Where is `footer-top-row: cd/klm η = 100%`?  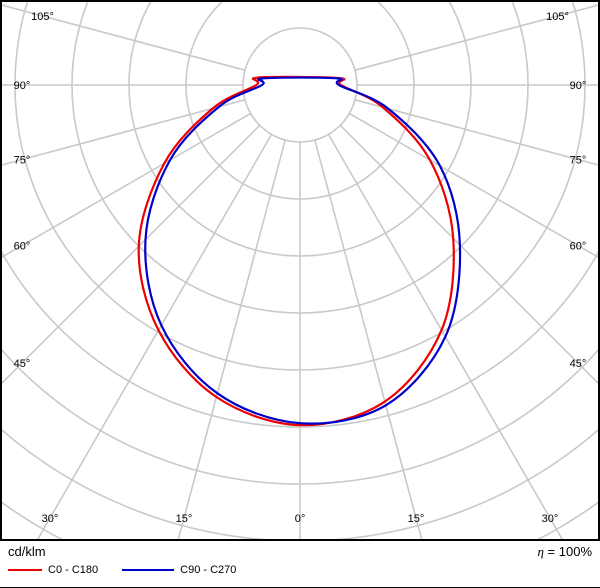
footer-top-row: cd/klm η = 100% is located at coordinates (300, 552).